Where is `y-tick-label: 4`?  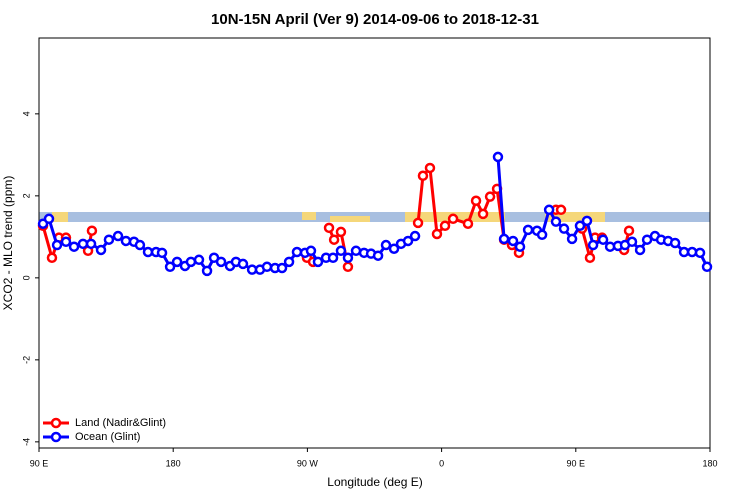
y-tick-label: 4 is located at coordinates (26, 113).